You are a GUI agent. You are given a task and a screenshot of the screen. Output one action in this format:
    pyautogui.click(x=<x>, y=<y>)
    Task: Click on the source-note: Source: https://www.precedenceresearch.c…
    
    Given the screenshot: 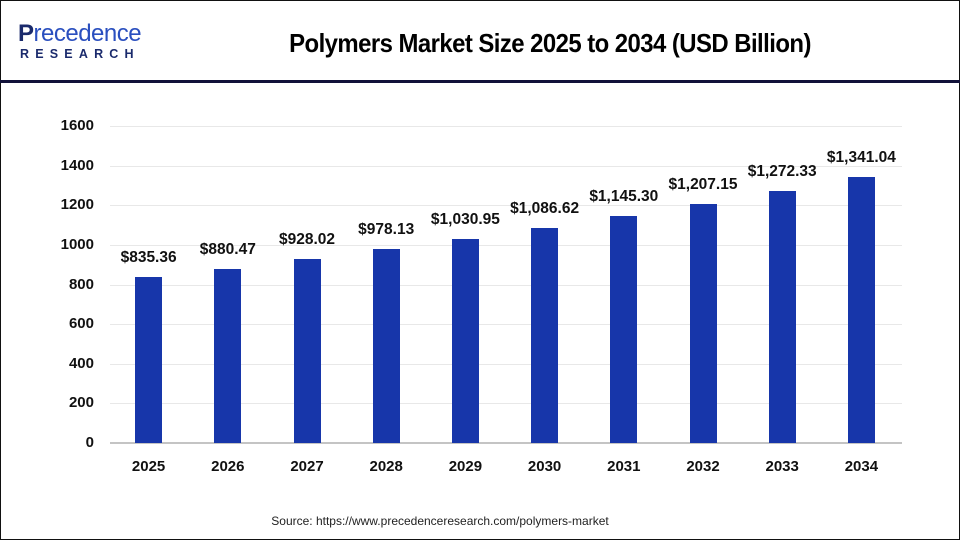 What is the action you would take?
    pyautogui.click(x=440, y=521)
    